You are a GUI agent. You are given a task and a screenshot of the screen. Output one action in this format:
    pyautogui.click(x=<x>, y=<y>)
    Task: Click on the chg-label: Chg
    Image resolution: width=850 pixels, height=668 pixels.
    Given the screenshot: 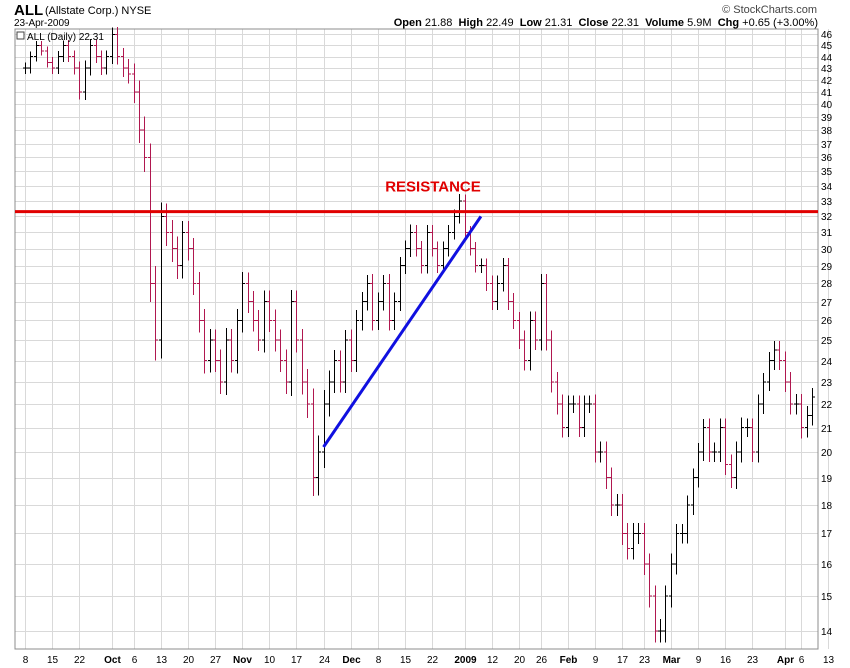 What is the action you would take?
    pyautogui.click(x=728, y=23)
    